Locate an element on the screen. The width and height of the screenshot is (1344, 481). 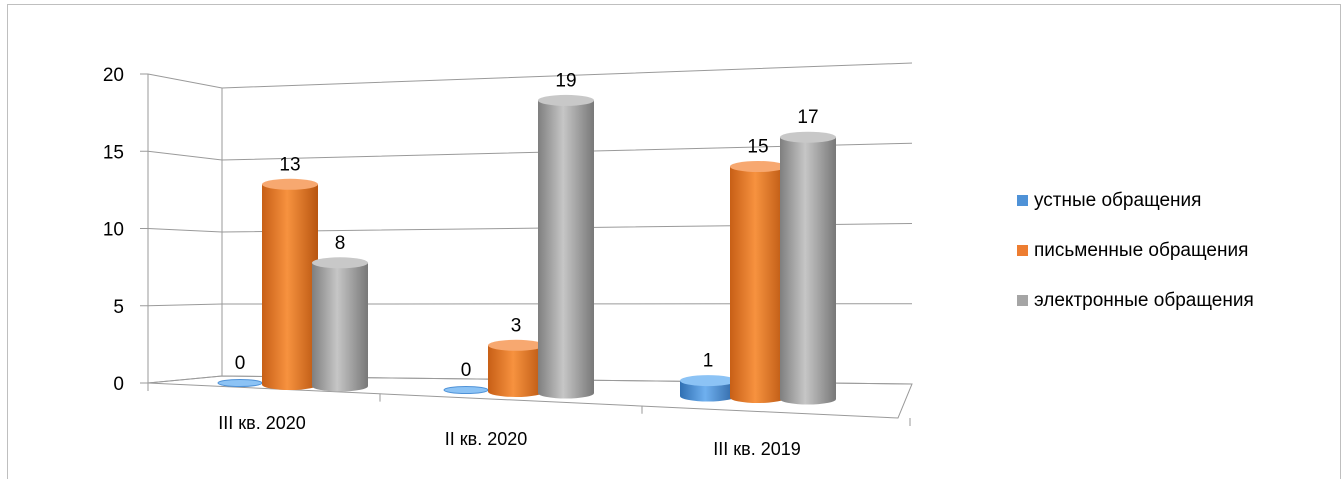
gridline is located at coordinates (530, 75).